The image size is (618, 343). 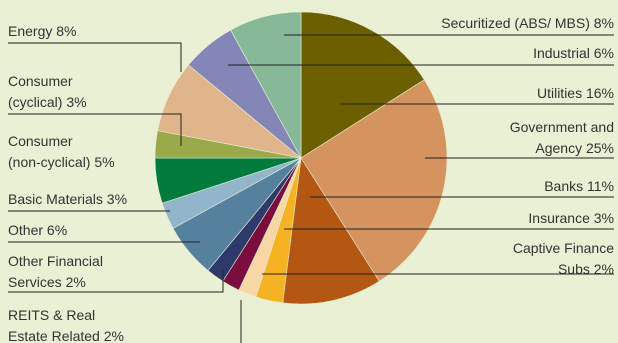 I want to click on label-securitized: Securitized (ABS/ MBS) 8%, so click(x=527, y=23).